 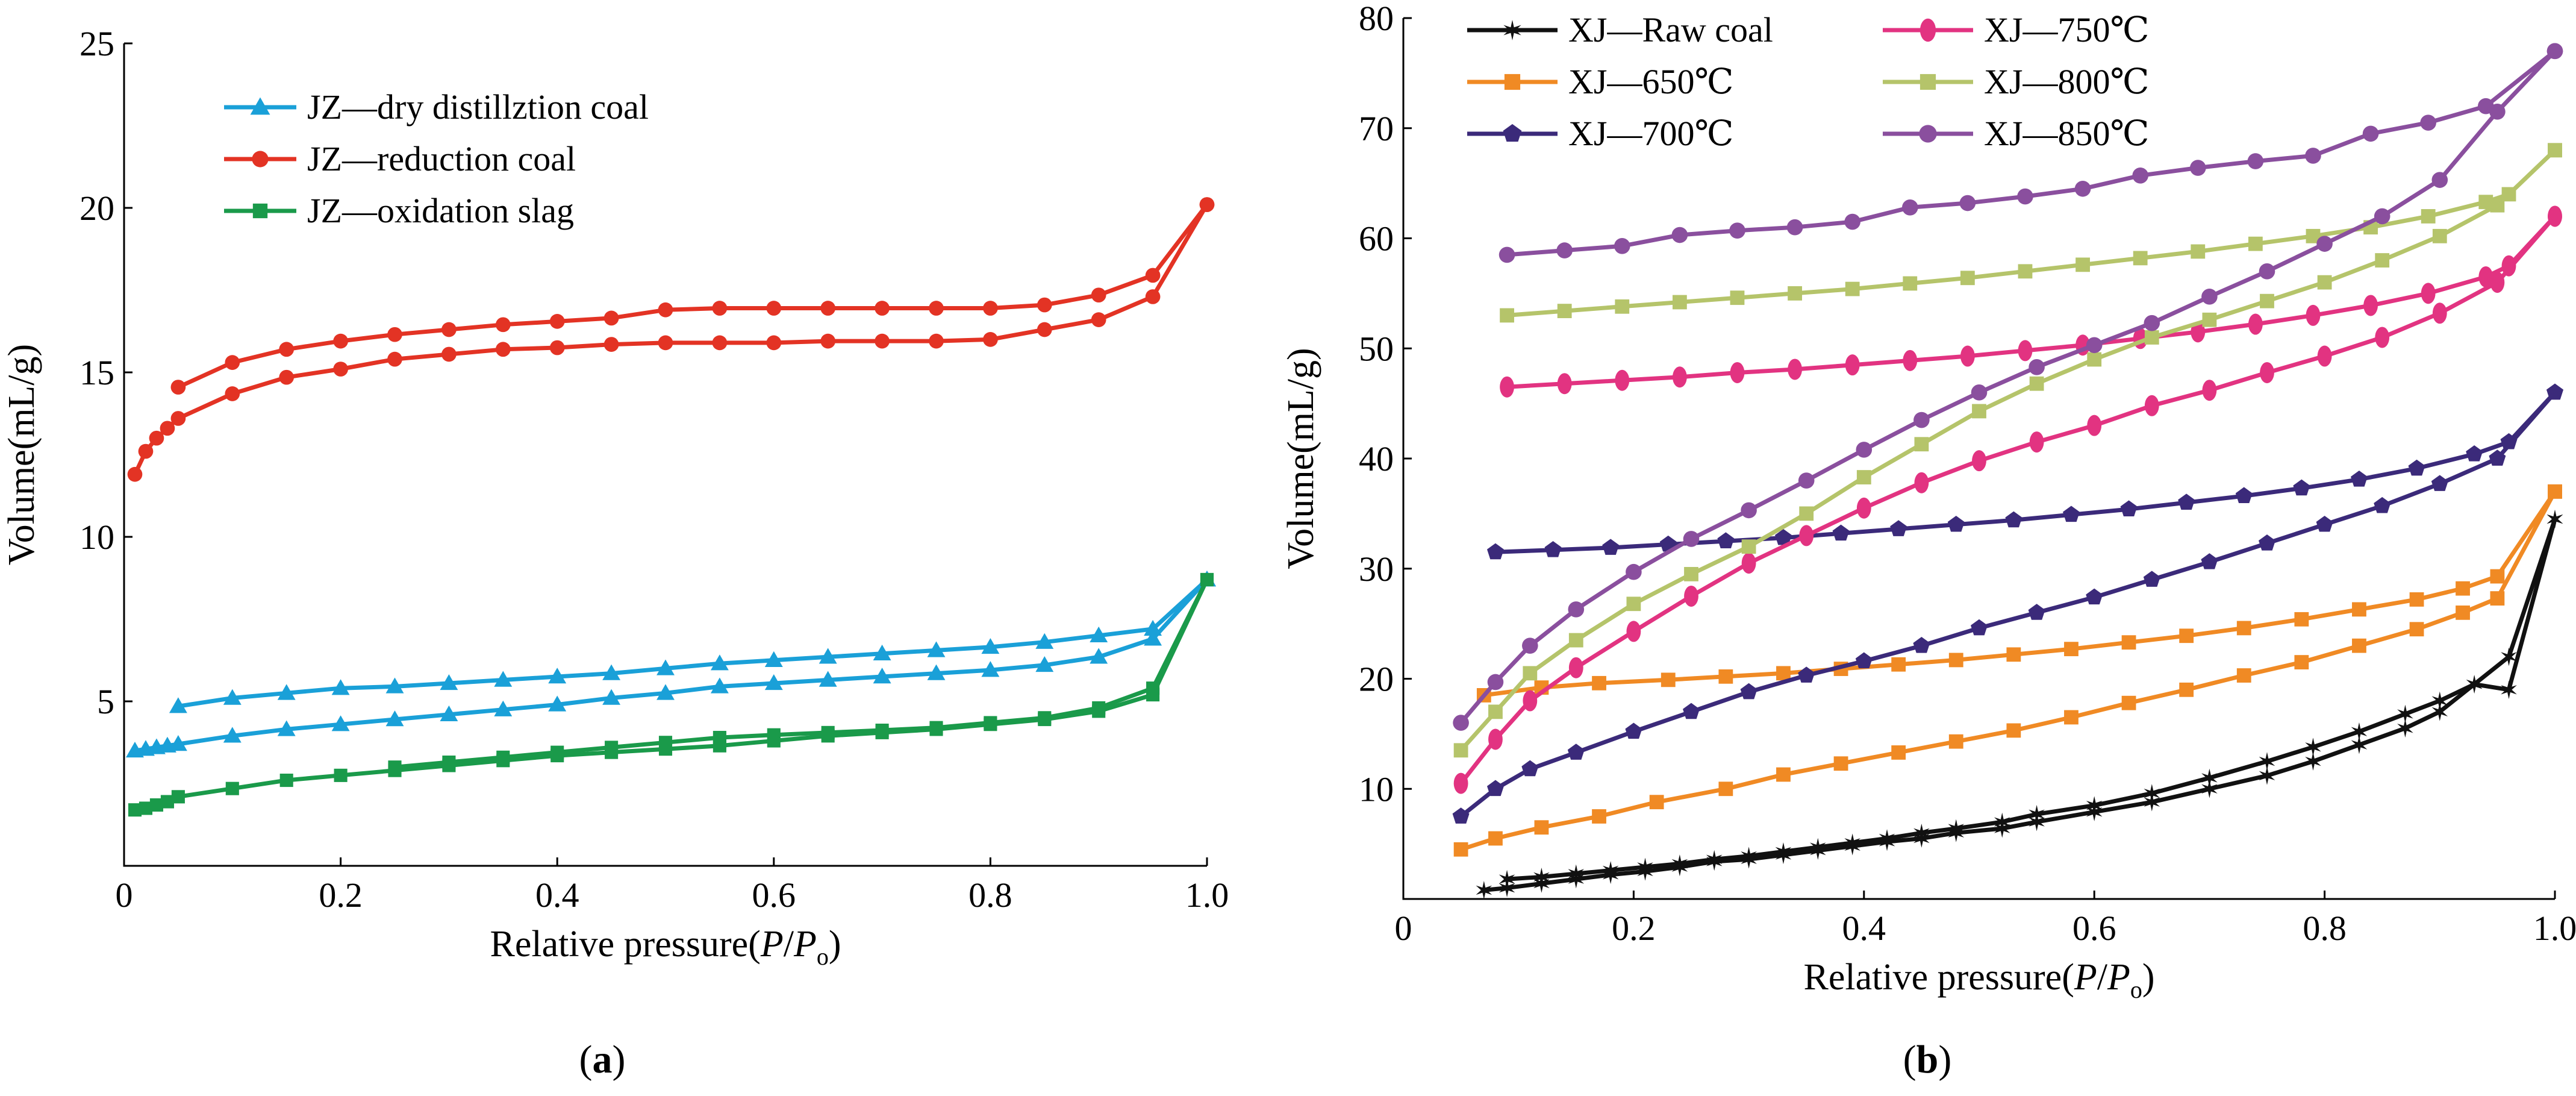 What do you see at coordinates (97, 372) in the screenshot?
I see `y-tick-label: 15` at bounding box center [97, 372].